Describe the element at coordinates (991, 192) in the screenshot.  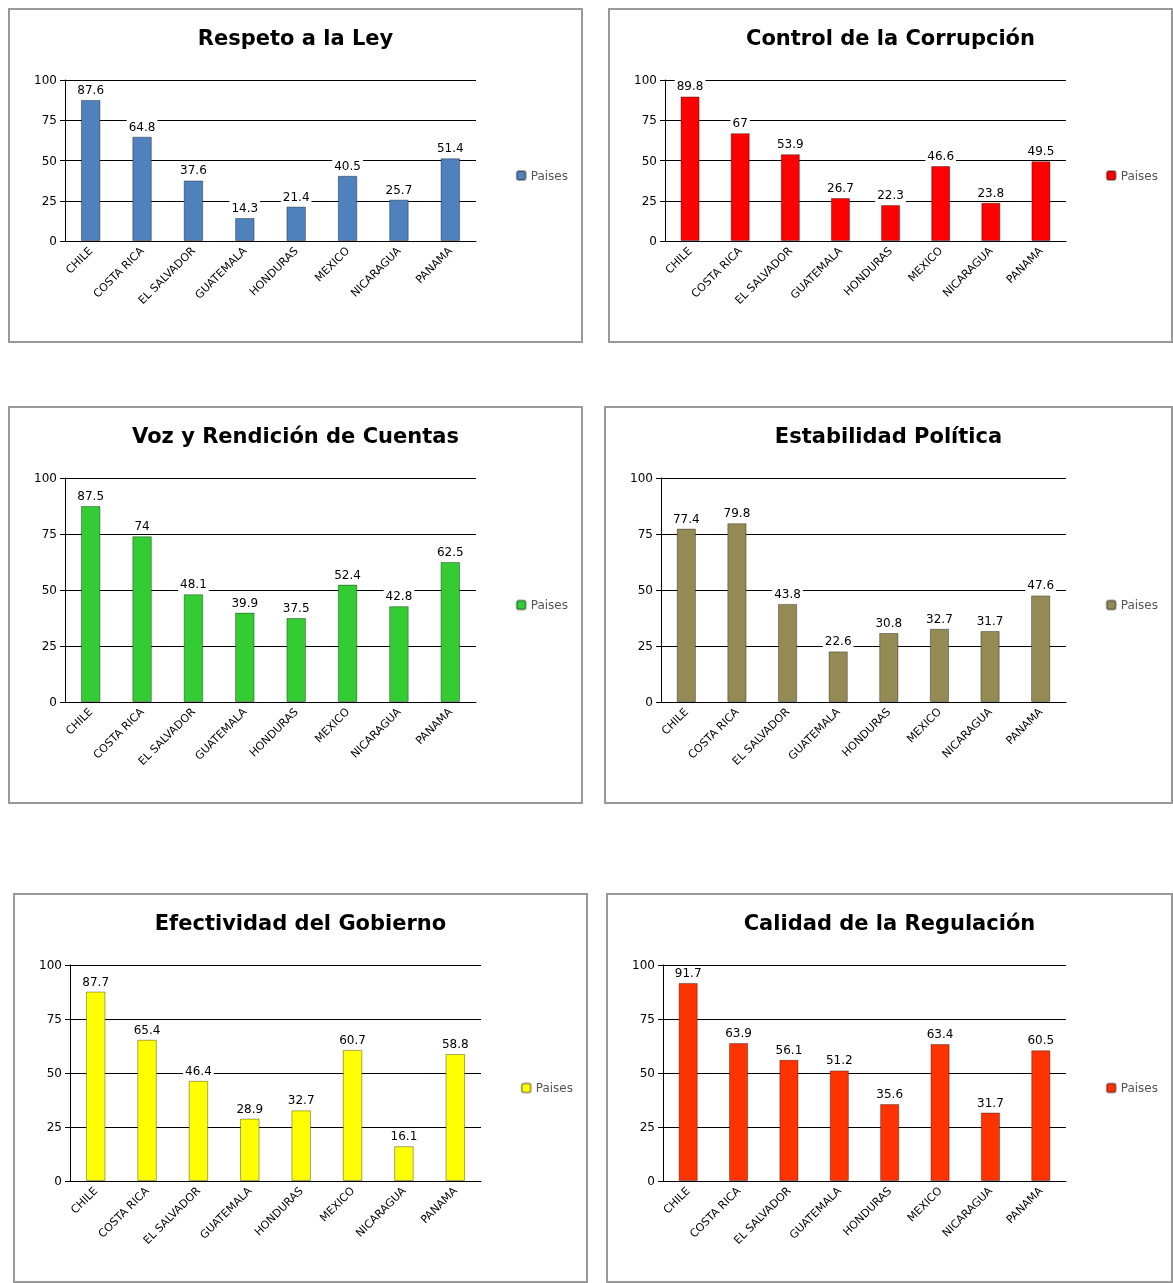
I see `data-label: 23.8` at that location.